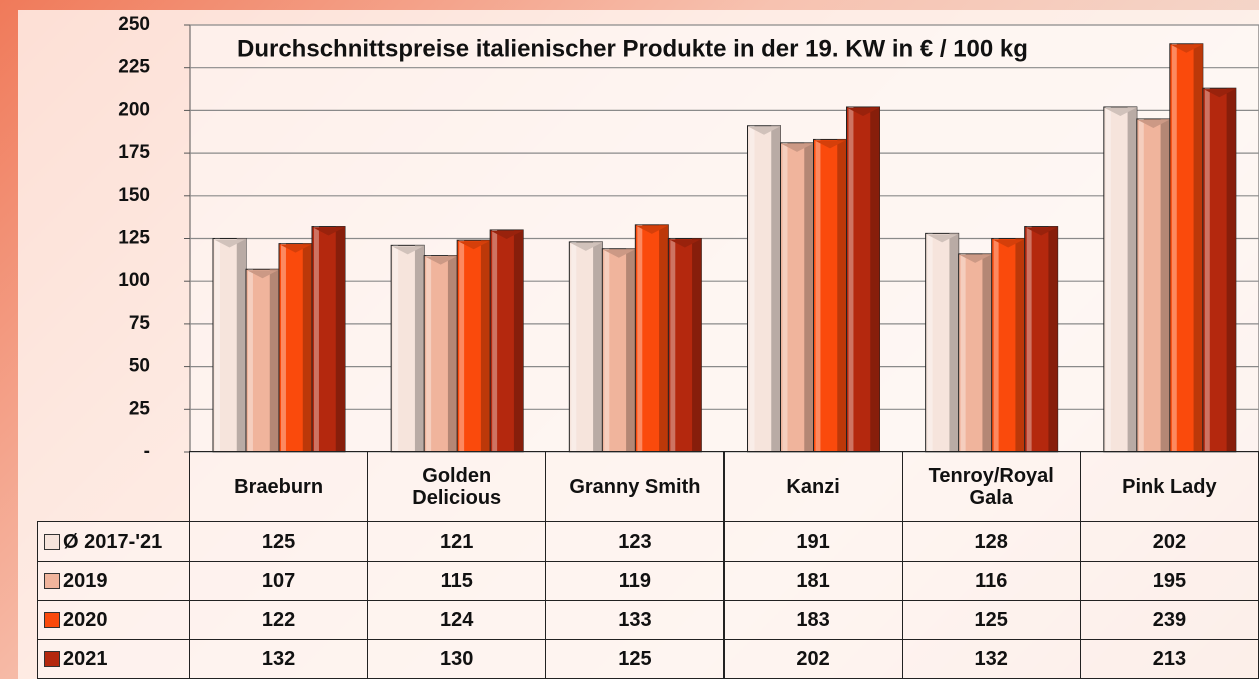  I want to click on category-label: Pink Lady, so click(1169, 486).